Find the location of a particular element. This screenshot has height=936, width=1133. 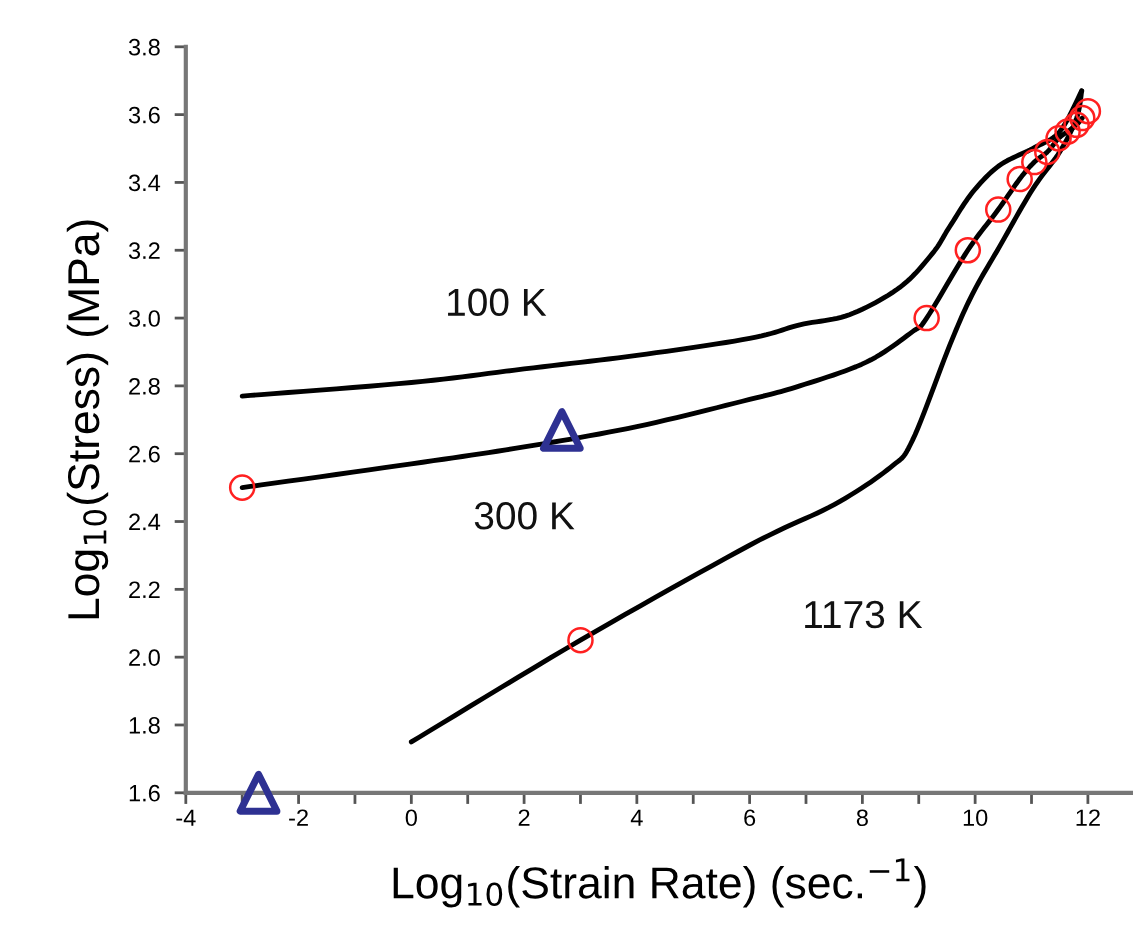

x-tick-label: 8 is located at coordinates (862, 818).